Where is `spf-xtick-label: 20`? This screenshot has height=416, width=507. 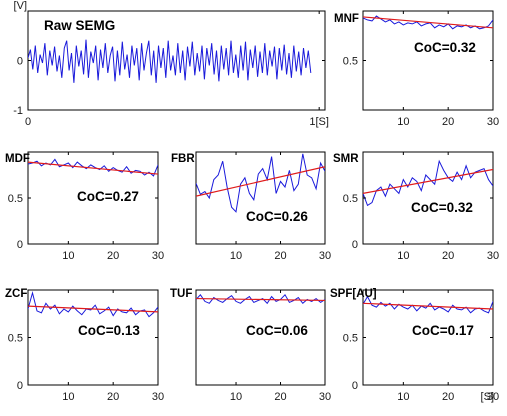 spf-xtick-label: 20 is located at coordinates (448, 397).